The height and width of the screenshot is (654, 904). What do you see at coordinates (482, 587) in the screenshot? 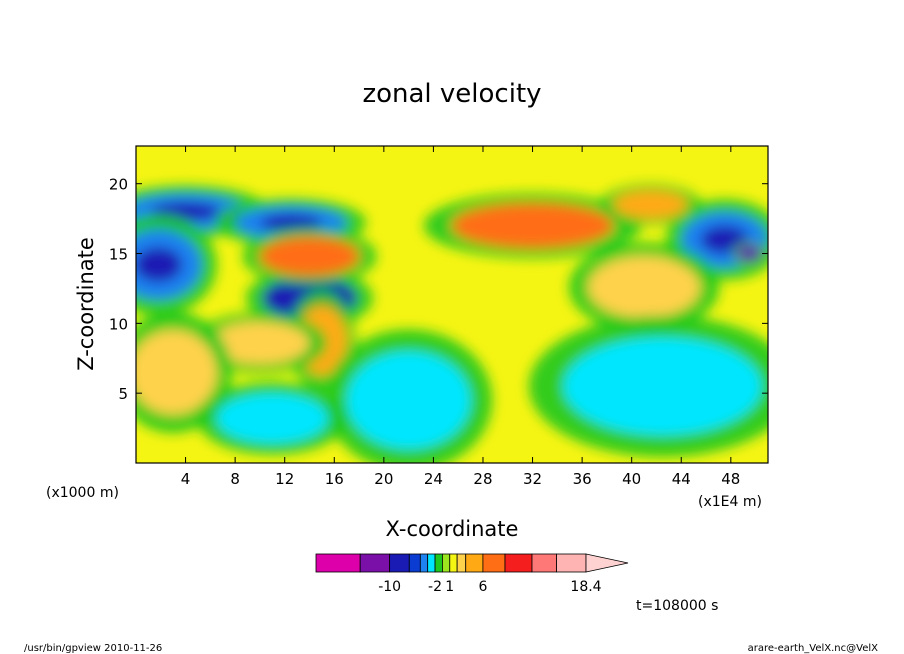
I see `colorbar-tick-label: 6` at bounding box center [482, 587].